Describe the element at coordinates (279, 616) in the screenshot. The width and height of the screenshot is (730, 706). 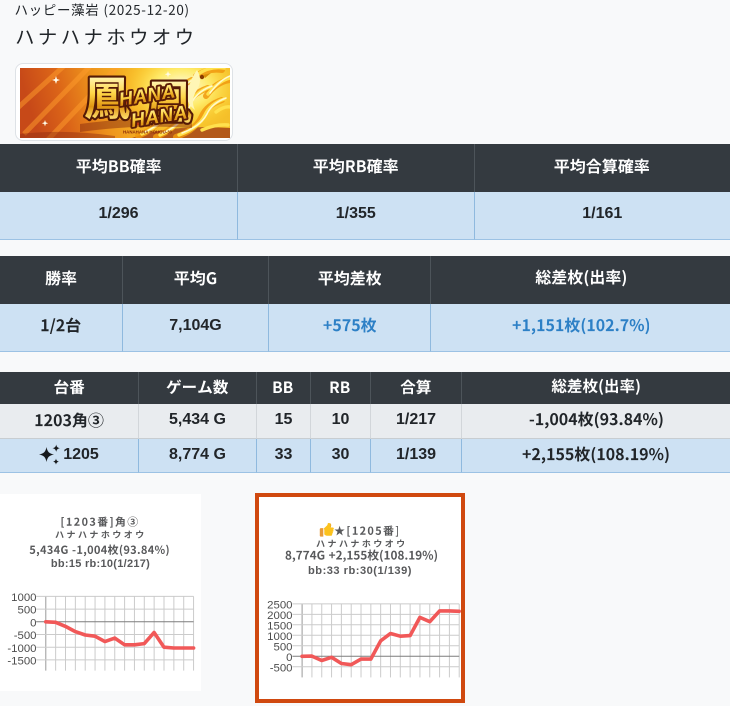
I see `svg-text: 2000` at that location.